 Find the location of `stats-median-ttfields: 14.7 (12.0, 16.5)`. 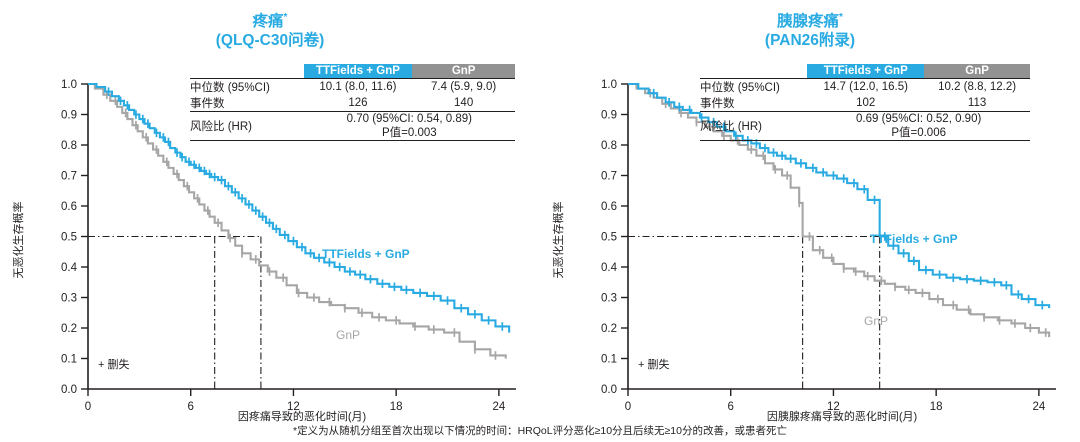

stats-median-ttfields: 14.7 (12.0, 16.5) is located at coordinates (866, 86).